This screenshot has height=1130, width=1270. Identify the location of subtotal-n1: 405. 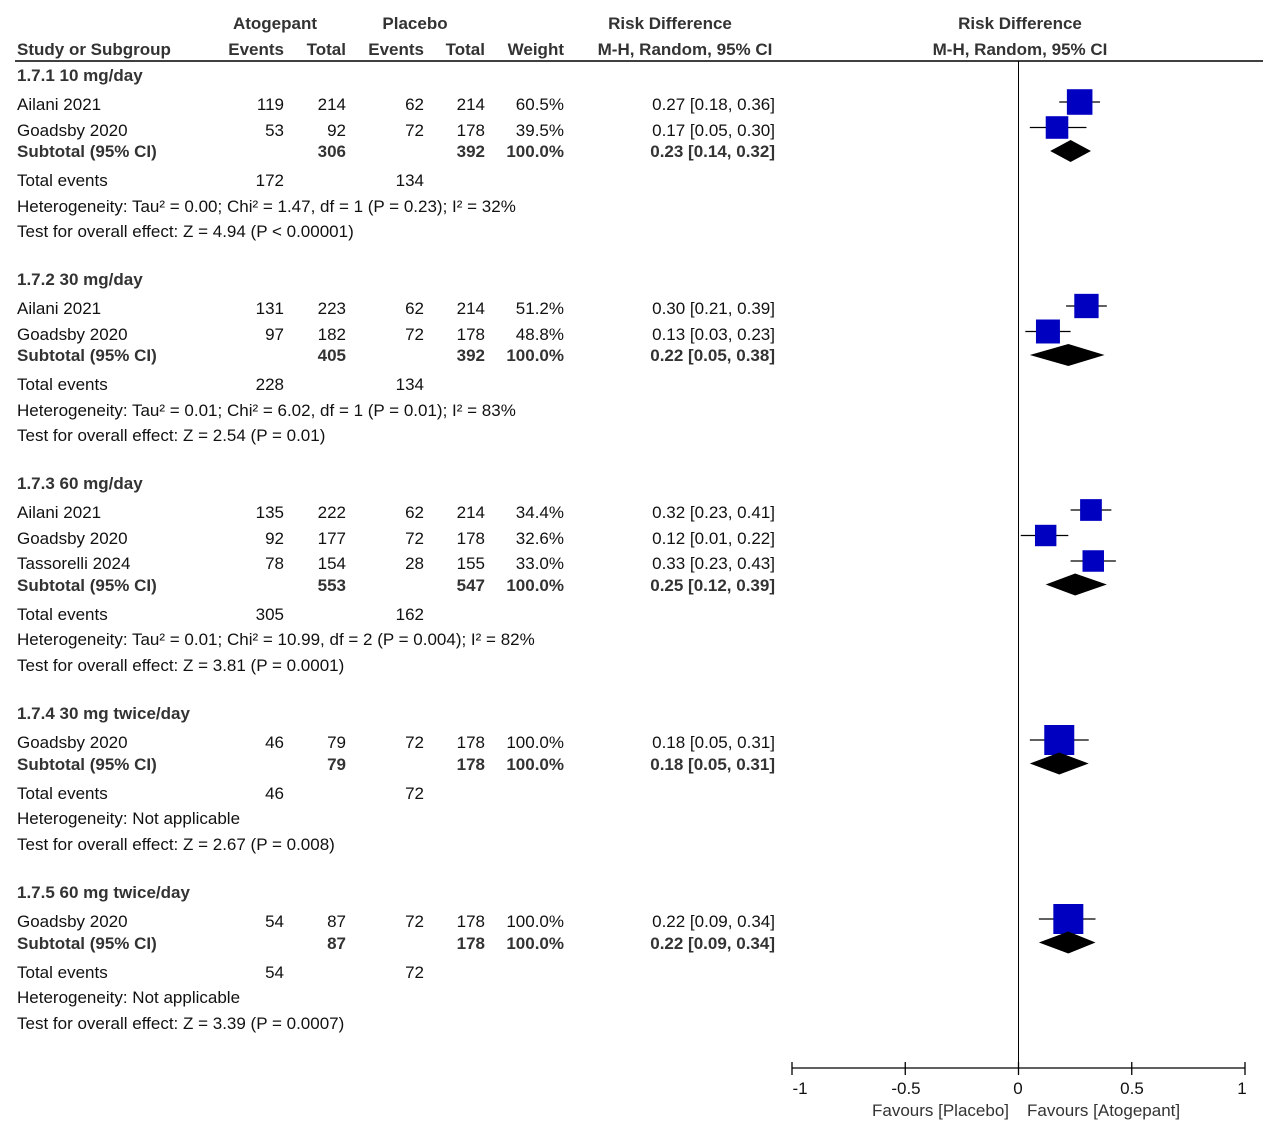
(331, 355).